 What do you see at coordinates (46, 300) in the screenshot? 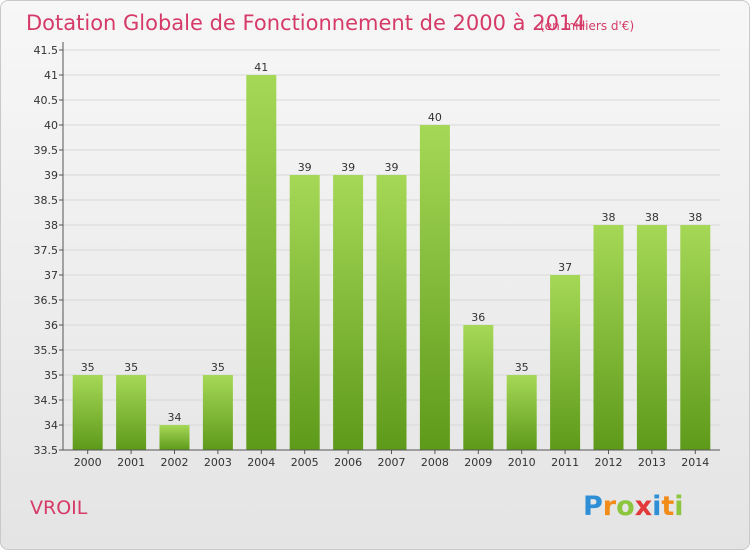
I see `y-tick-label: 36.5` at bounding box center [46, 300].